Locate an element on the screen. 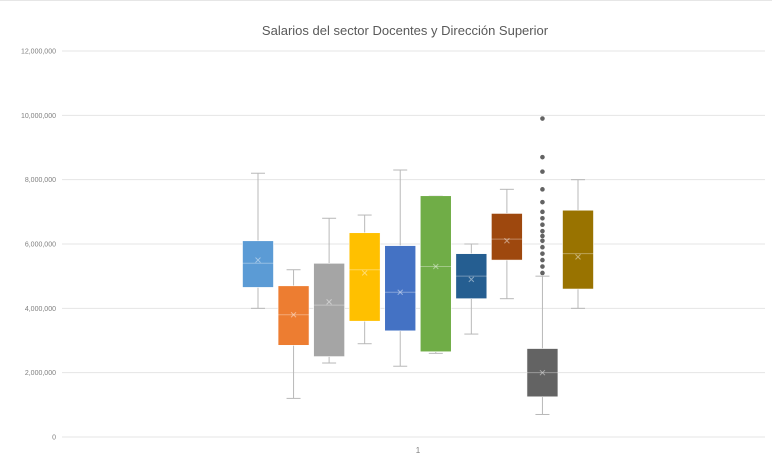 This screenshot has height=462, width=772. y-tick-label: 12,000,000 is located at coordinates (38, 52).